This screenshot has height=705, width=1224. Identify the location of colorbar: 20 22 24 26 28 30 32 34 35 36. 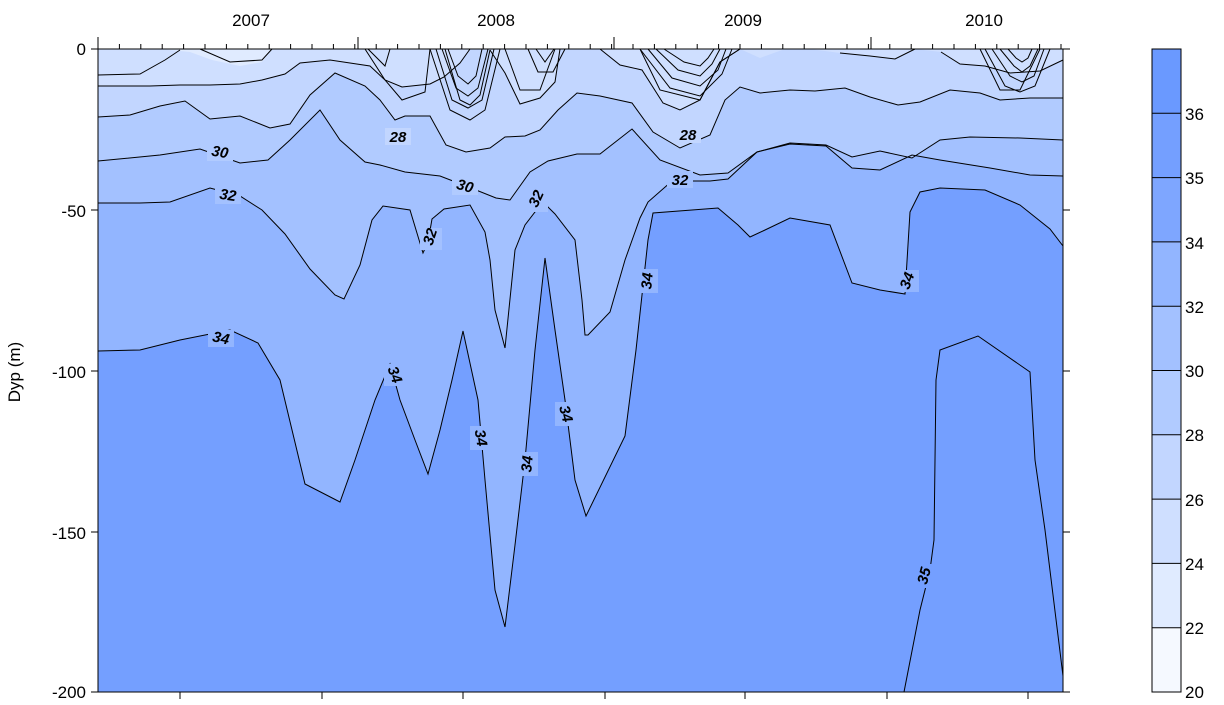
(1177, 375).